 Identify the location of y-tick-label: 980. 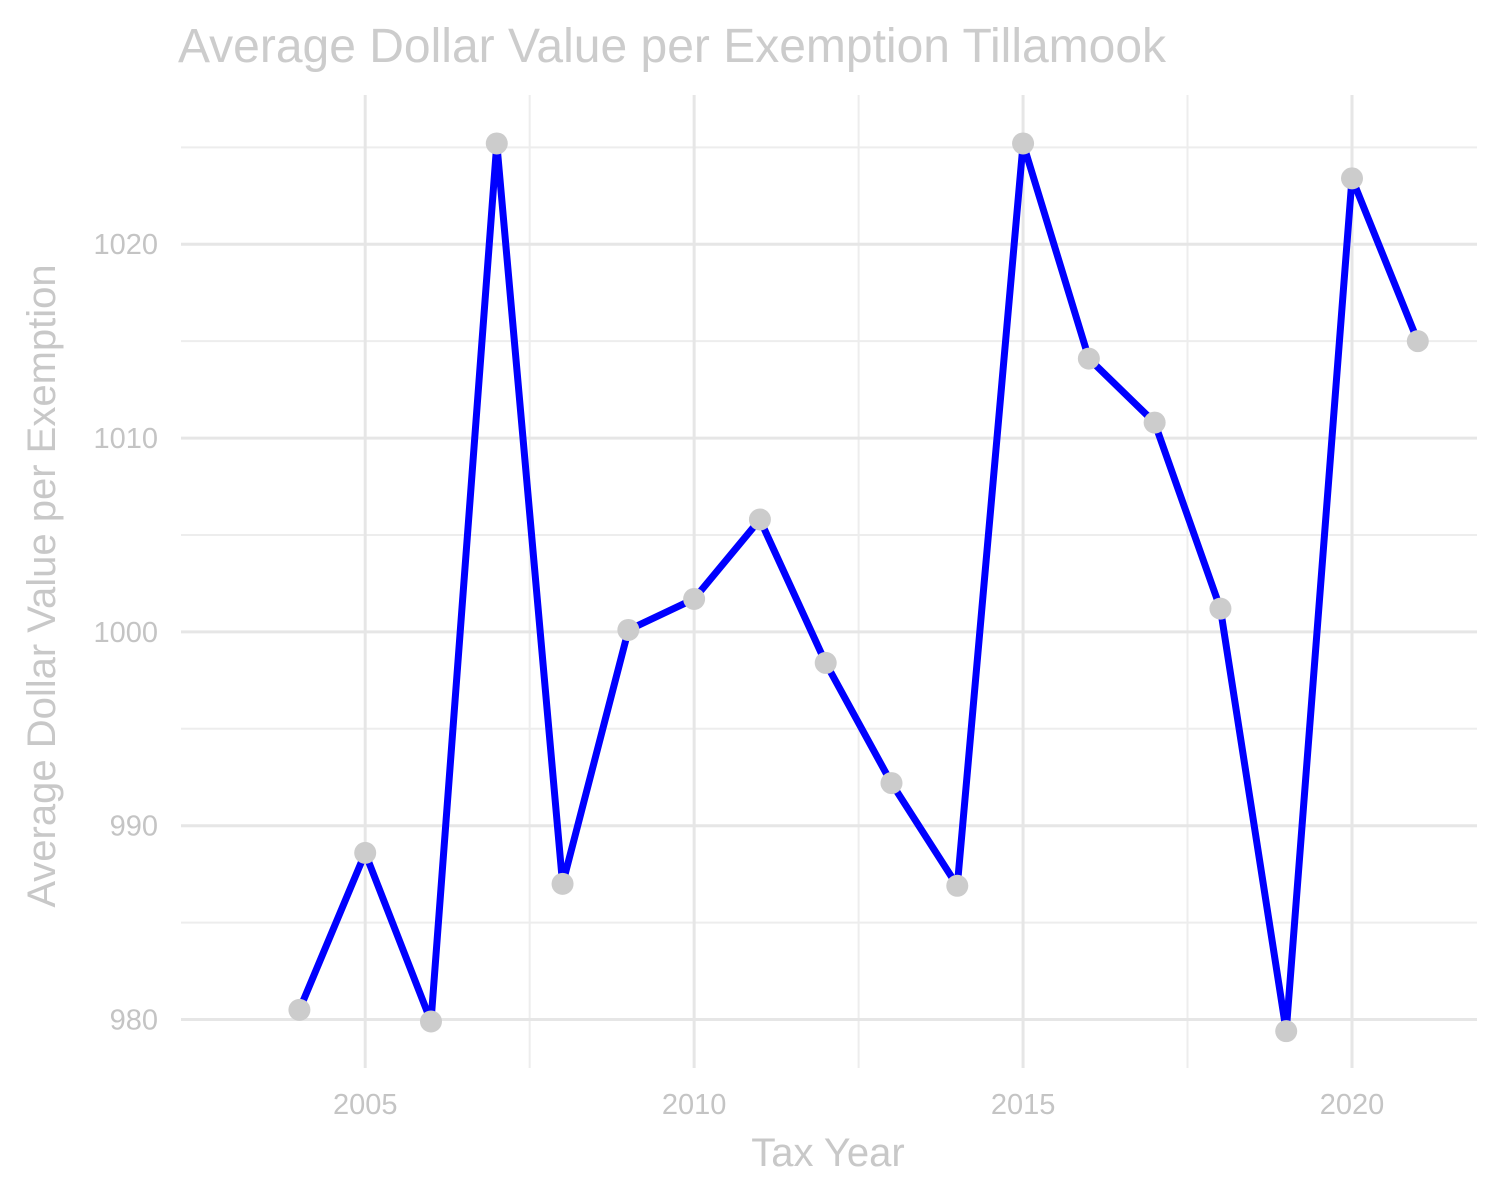
(134, 1021).